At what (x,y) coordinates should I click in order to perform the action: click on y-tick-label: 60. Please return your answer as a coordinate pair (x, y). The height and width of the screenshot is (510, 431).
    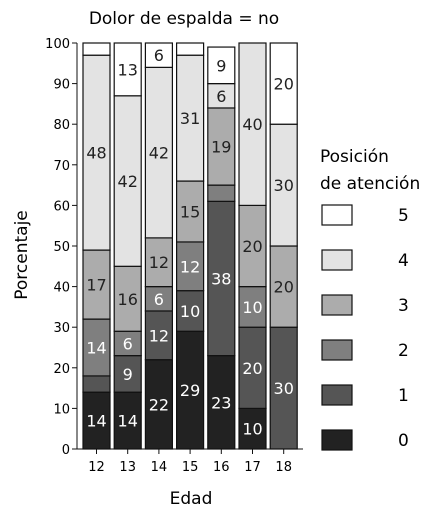
    Looking at the image, I should click on (61, 206).